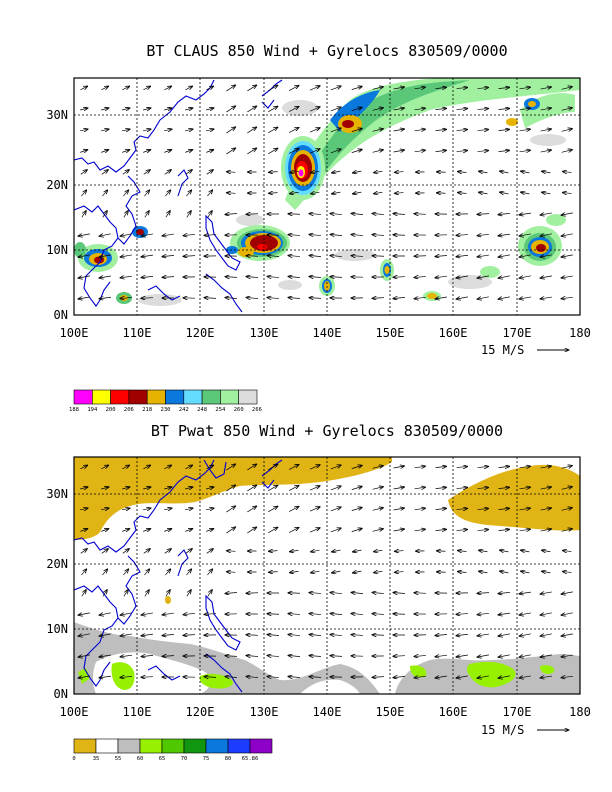 This screenshot has width=612, height=792. What do you see at coordinates (129, 410) in the screenshot?
I see `colorbar-label: 206` at bounding box center [129, 410].